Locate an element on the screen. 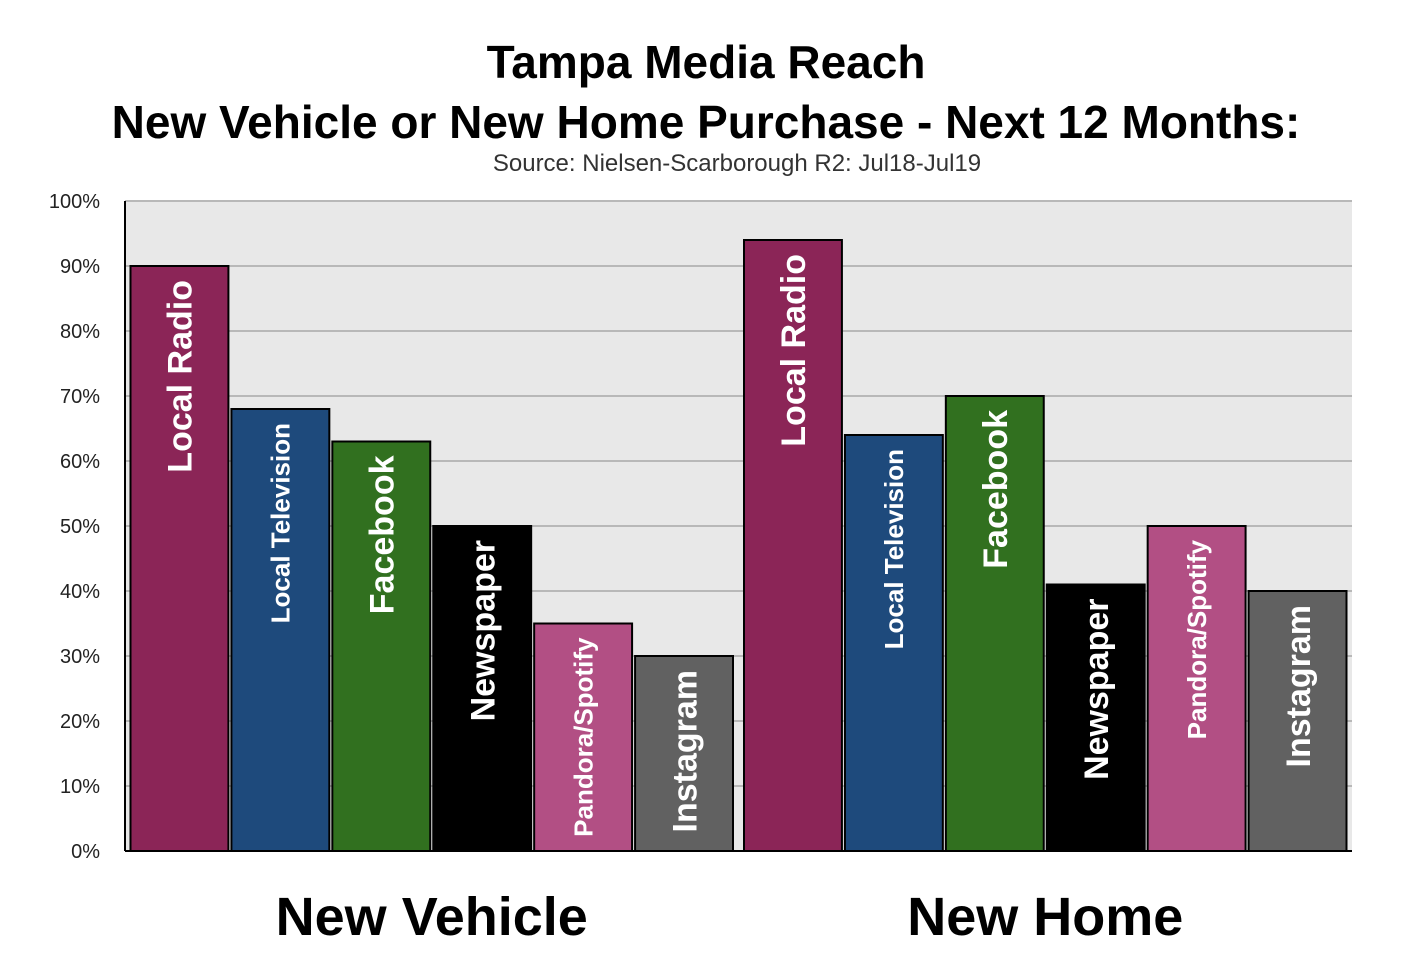 This screenshot has height=972, width=1412. y-tick-label: 30% is located at coordinates (80, 657).